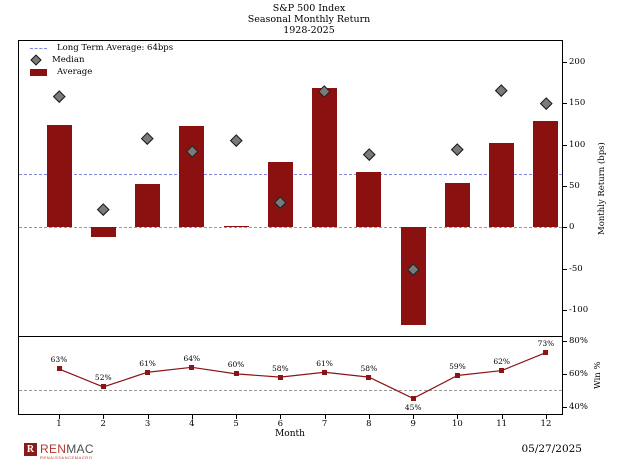  What do you see at coordinates (502, 424) in the screenshot?
I see `x-tick-label-11: 11` at bounding box center [502, 424].